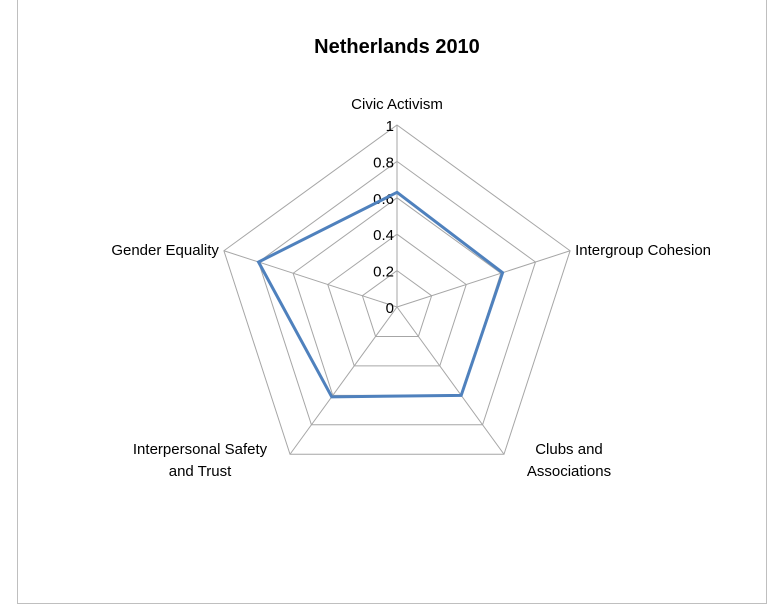 The width and height of the screenshot is (769, 606). Describe the element at coordinates (397, 47) in the screenshot. I see `chart-title: Netherlands 2010` at that location.